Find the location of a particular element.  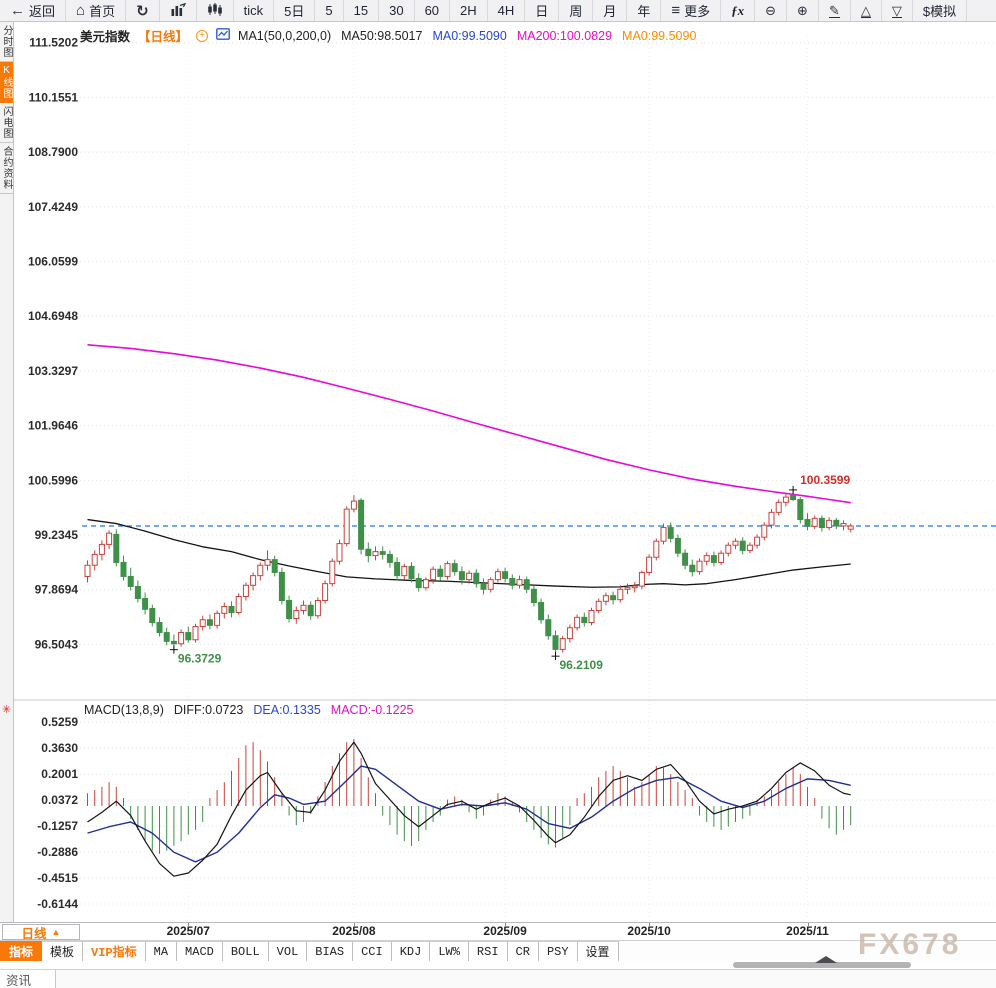

sidebar-tab-0: 分时图 is located at coordinates (6, 42).